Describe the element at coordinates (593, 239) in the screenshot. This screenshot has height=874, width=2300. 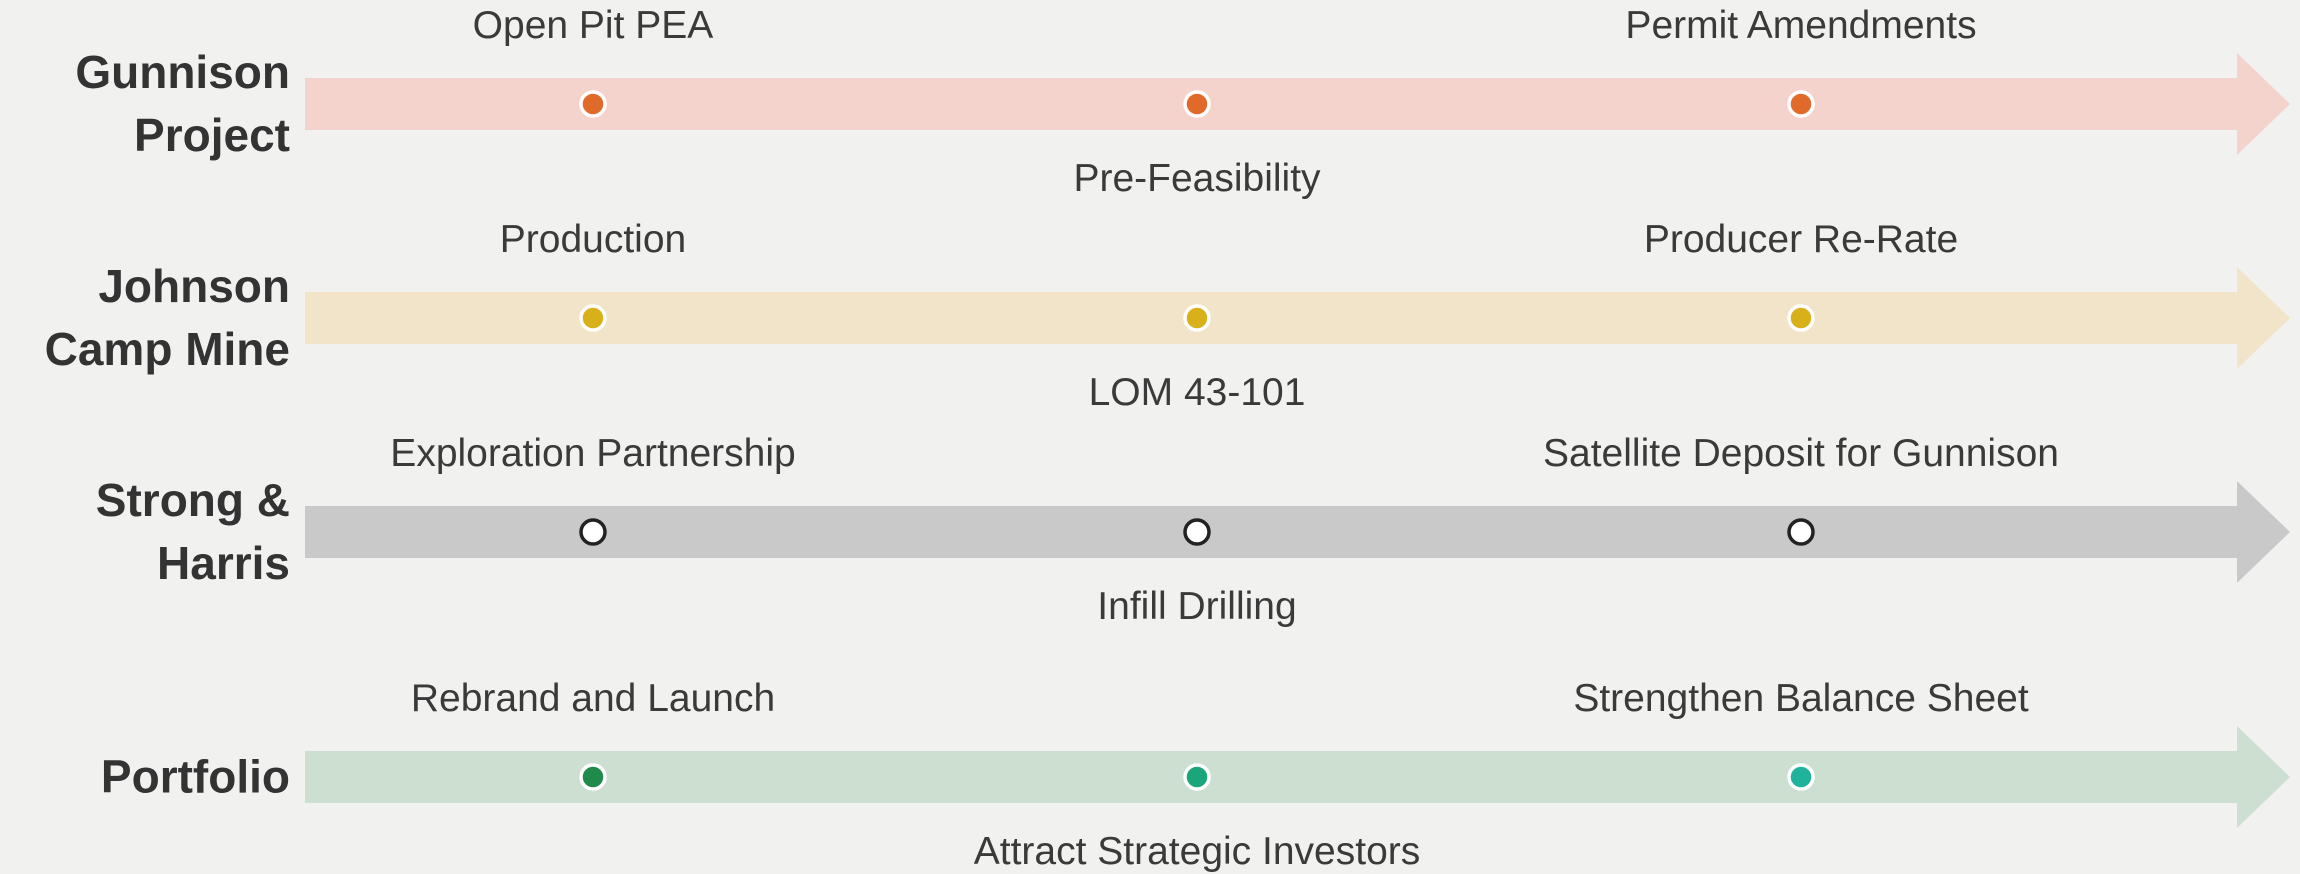
I see `milestone-label: Production` at that location.